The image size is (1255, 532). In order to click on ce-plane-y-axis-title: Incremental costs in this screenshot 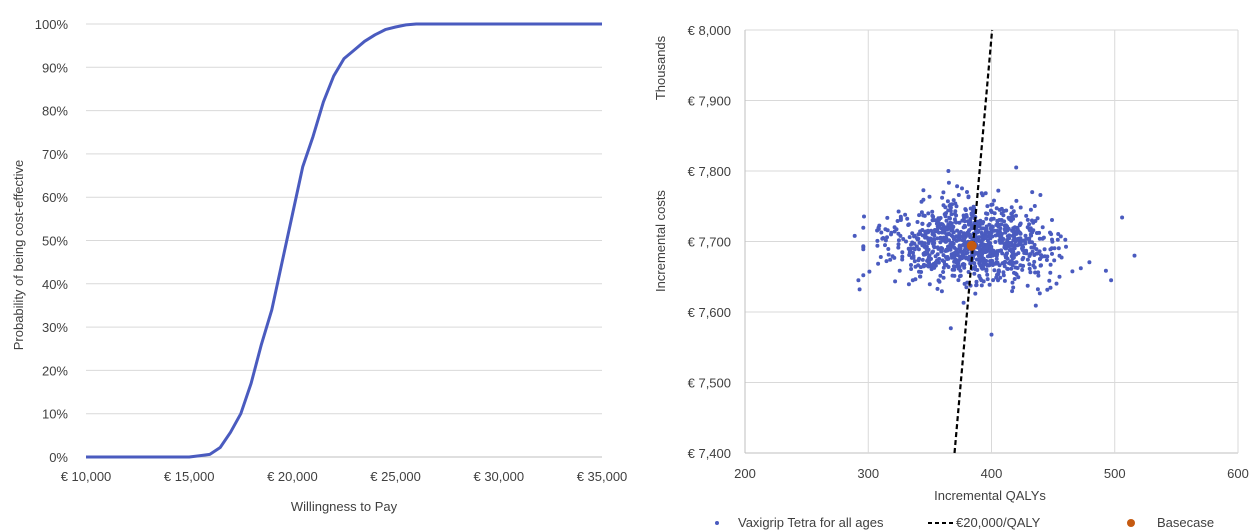, I will do `click(660, 241)`.